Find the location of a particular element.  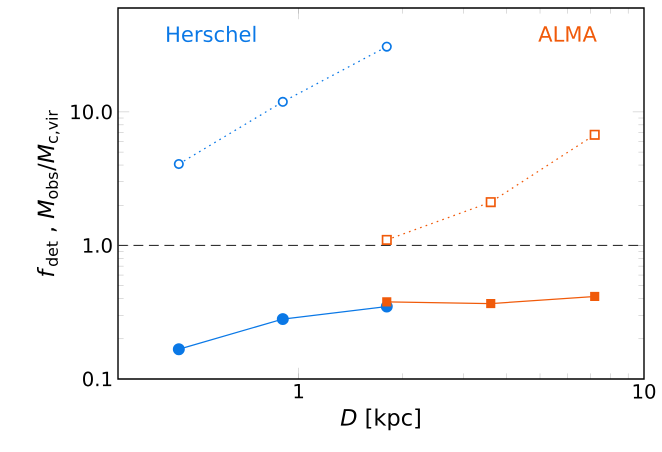

x-tick-label: 10 is located at coordinates (645, 391).